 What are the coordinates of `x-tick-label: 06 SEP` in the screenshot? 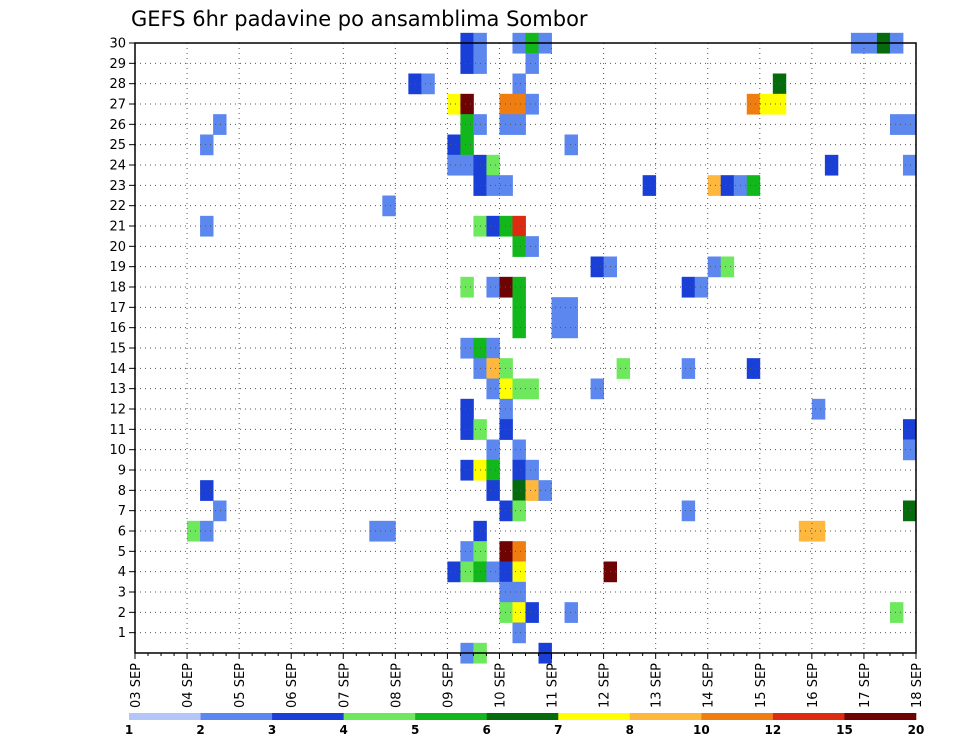 It's located at (292, 685).